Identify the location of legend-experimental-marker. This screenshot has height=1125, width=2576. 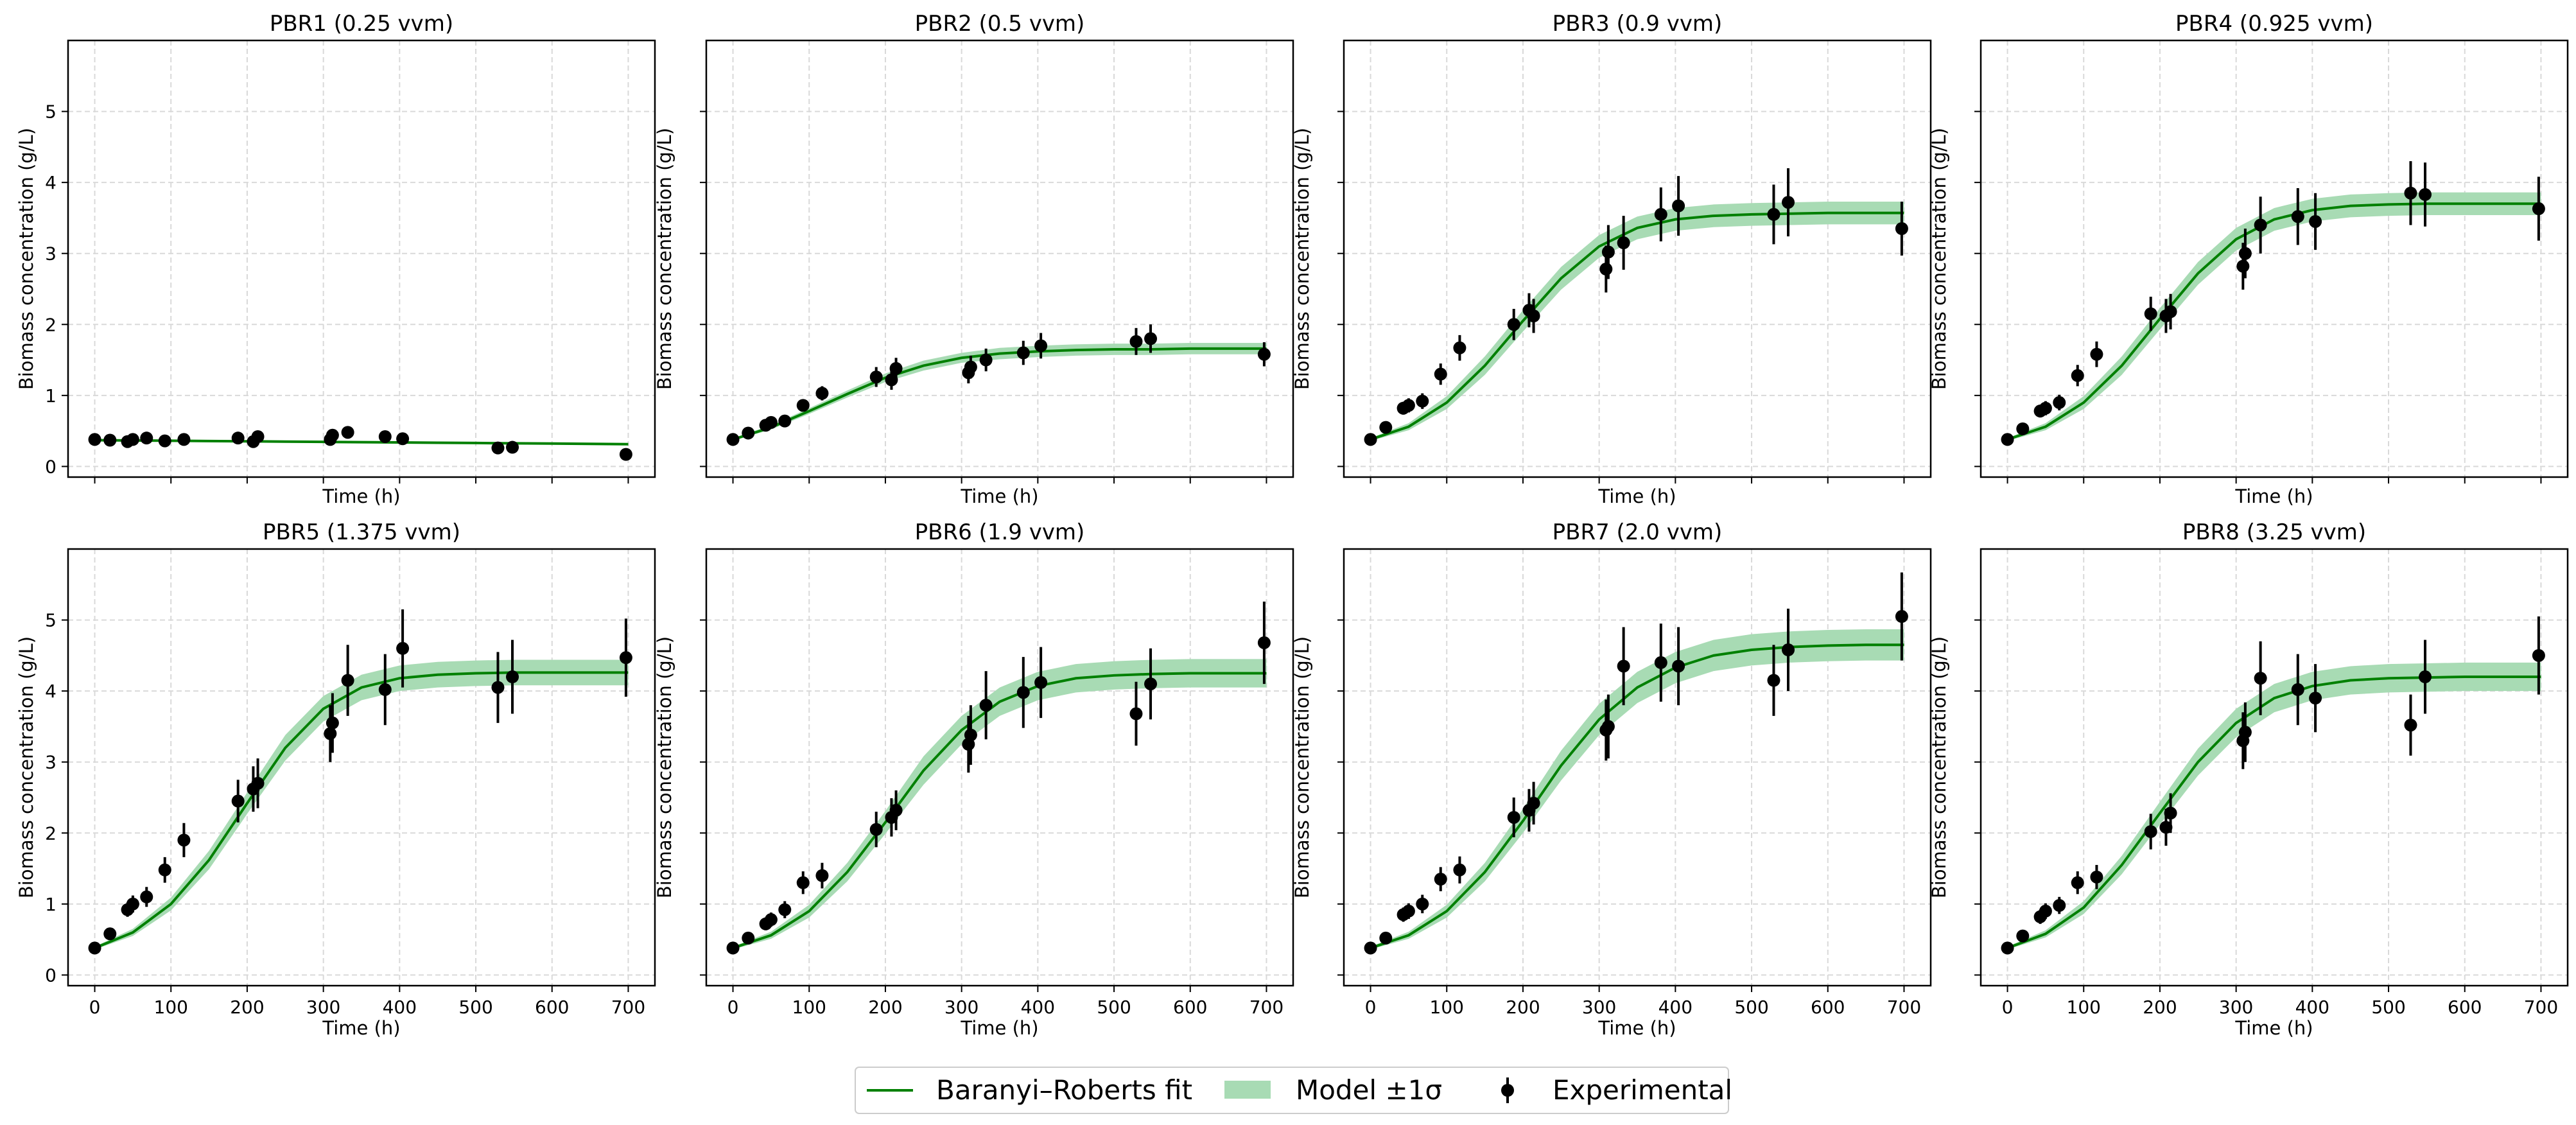
(1507, 1090).